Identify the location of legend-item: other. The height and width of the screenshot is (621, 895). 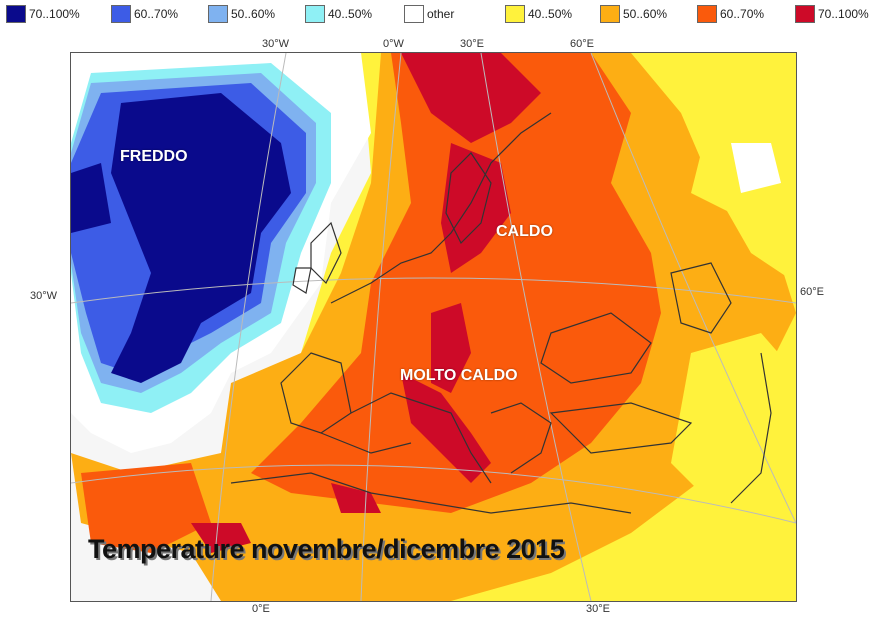
(429, 14).